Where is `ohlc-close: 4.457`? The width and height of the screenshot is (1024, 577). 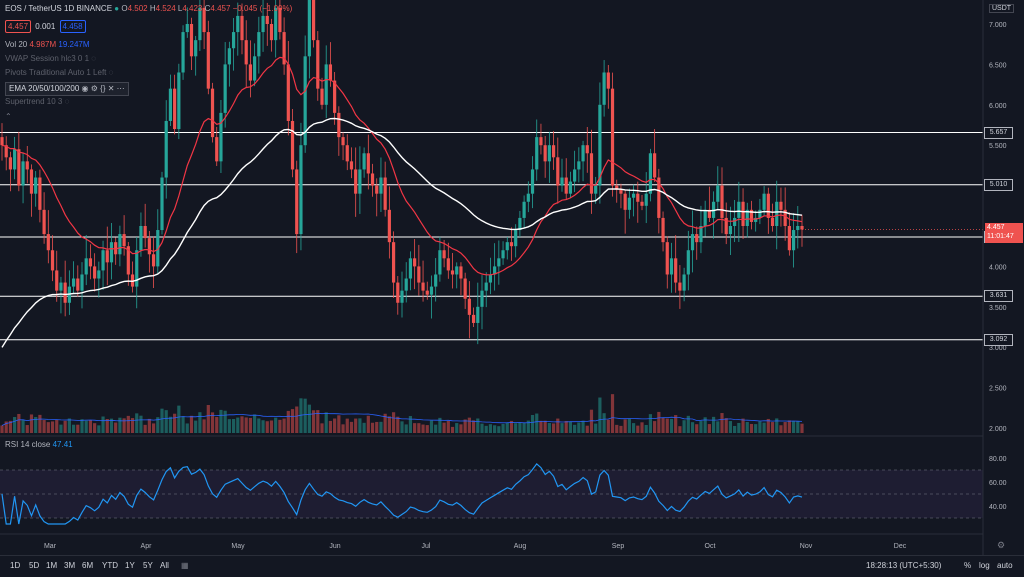
ohlc-close: 4.457 is located at coordinates (220, 8).